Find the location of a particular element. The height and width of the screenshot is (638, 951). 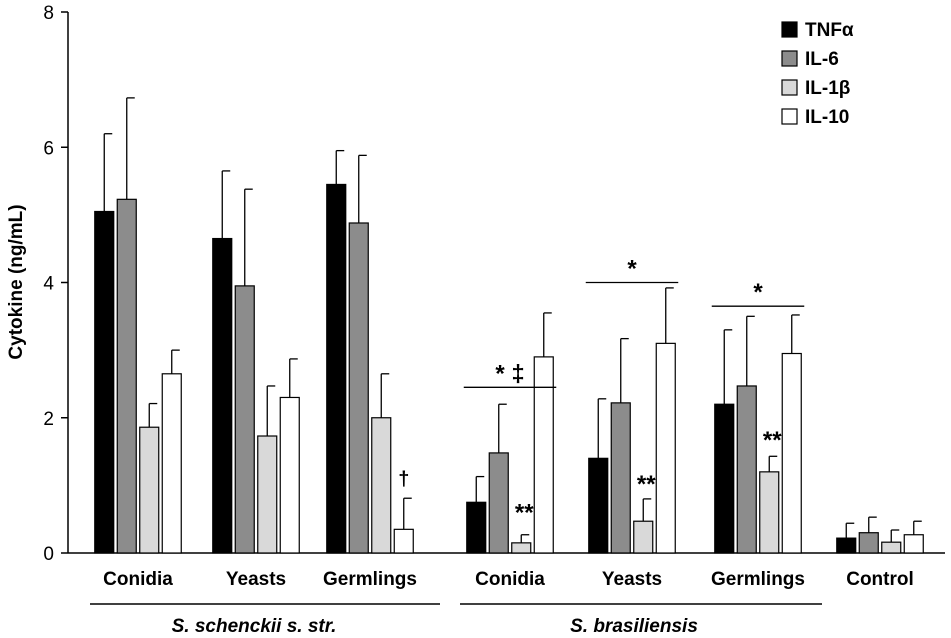

y-tick-label: 4 is located at coordinates (48, 284).